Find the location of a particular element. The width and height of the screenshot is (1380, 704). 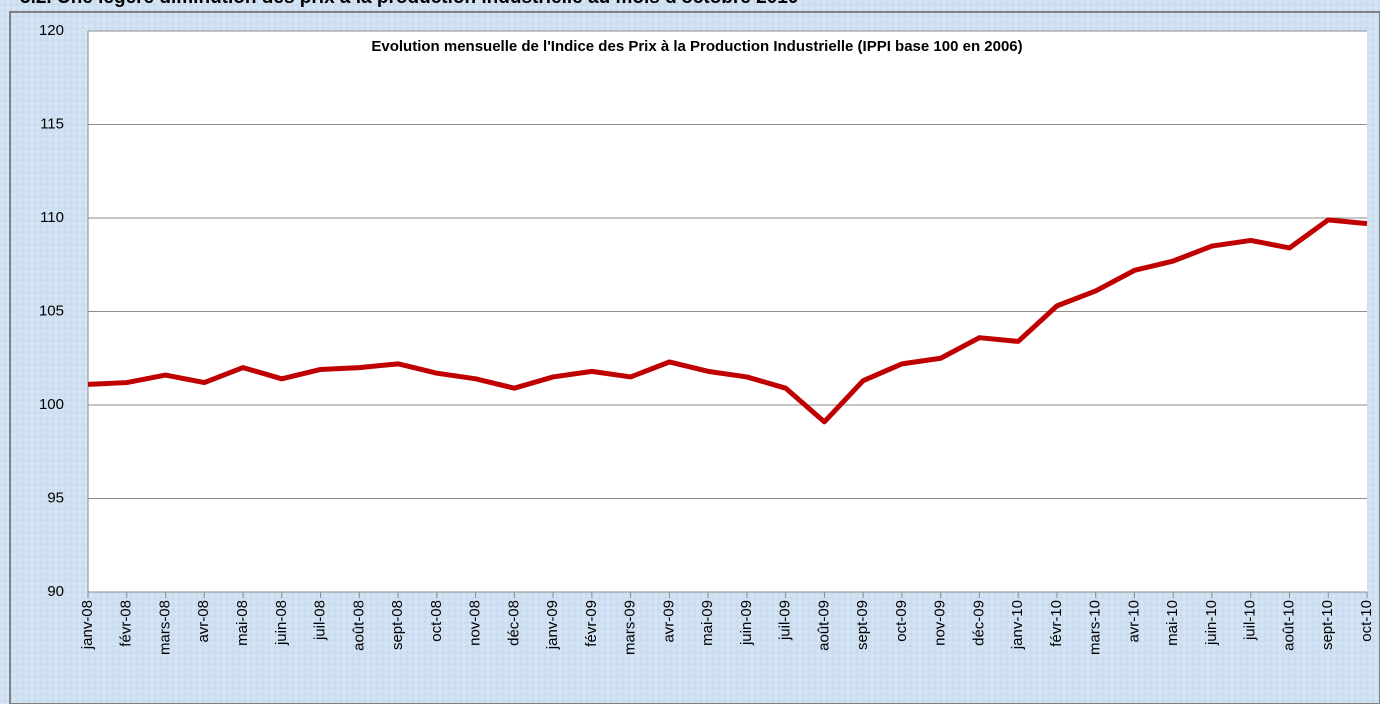

x-tick-label: juil-08 is located at coordinates (320, 620).